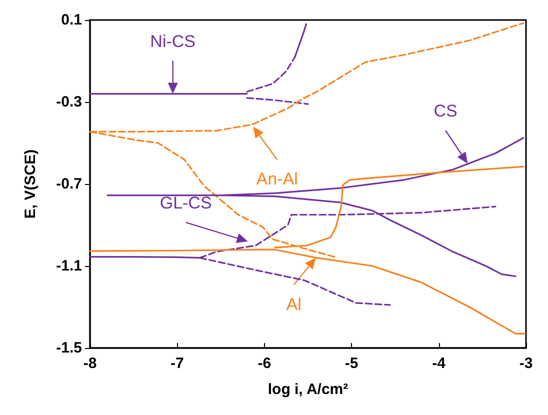 The image size is (548, 415). I want to click on y-tick-label: -0.3, so click(69, 102).